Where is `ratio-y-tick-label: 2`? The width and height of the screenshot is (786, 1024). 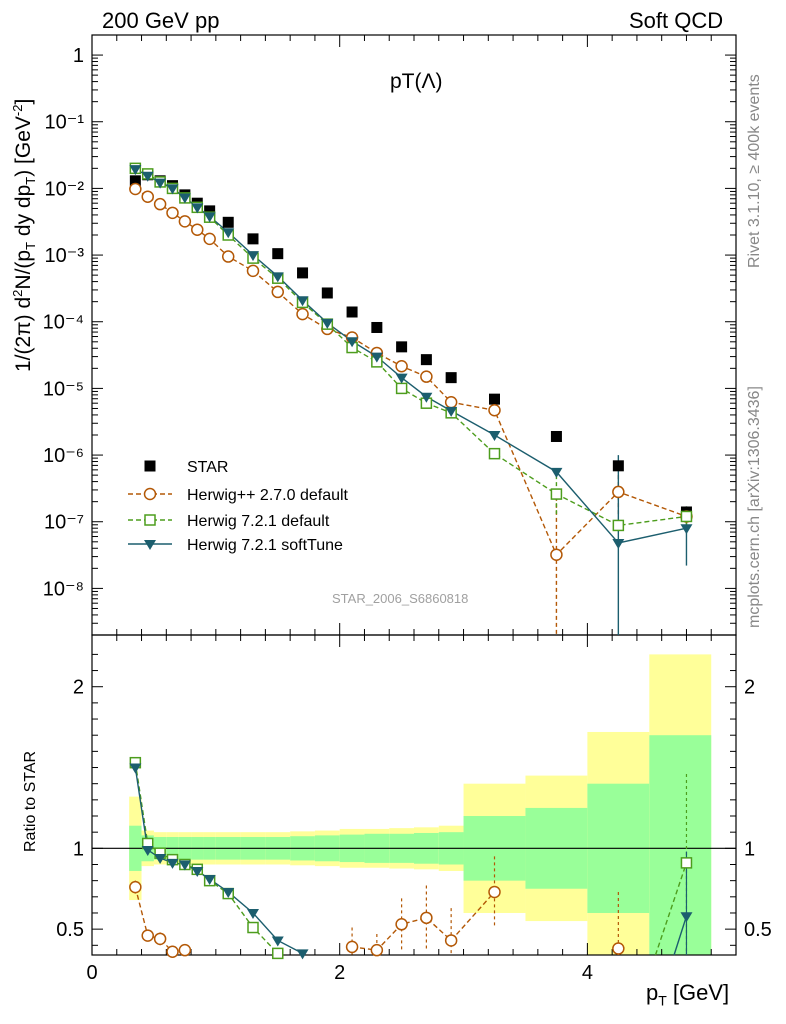
ratio-y-tick-label: 2 is located at coordinates (78, 688).